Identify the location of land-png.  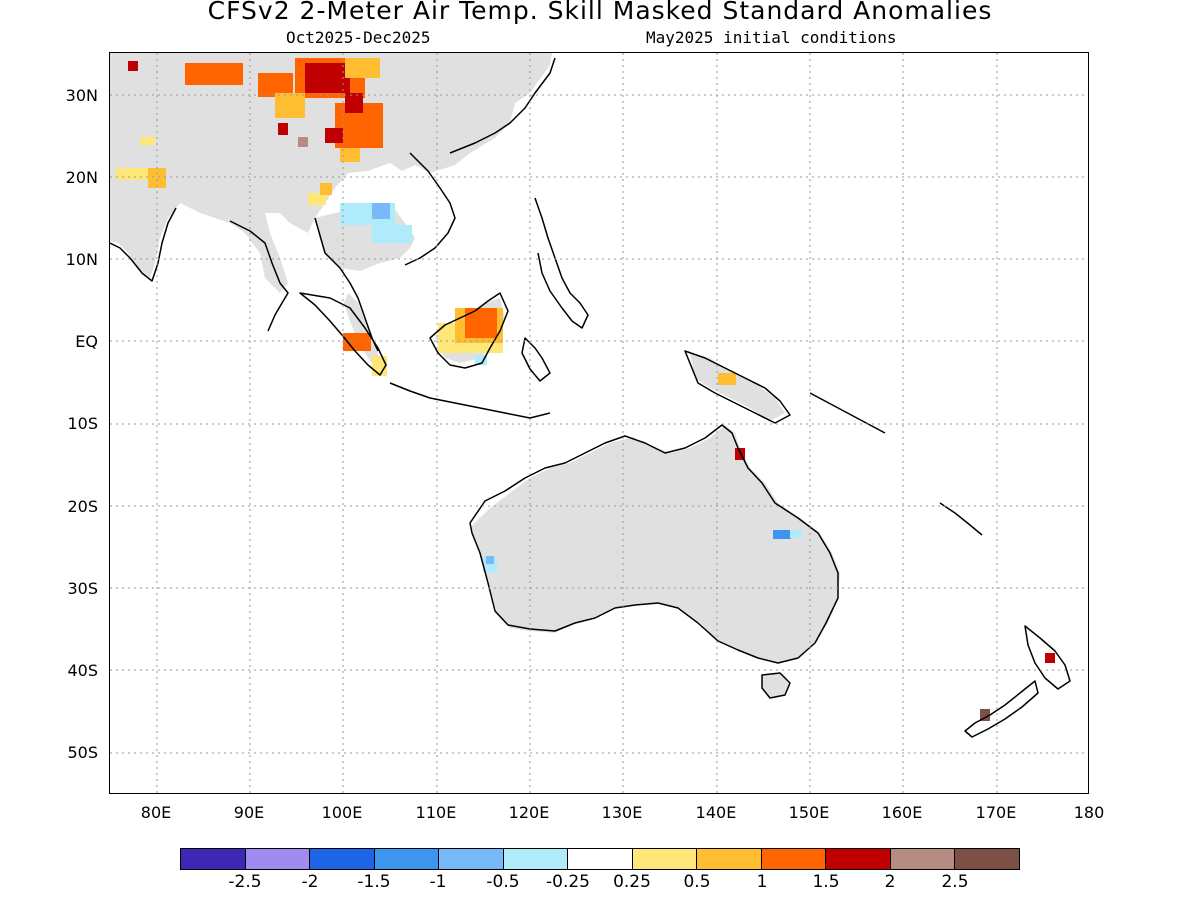
(737, 387).